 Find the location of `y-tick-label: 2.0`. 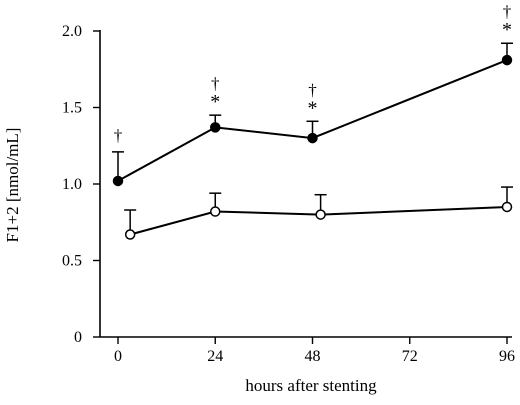

y-tick-label: 2.0 is located at coordinates (72, 31).